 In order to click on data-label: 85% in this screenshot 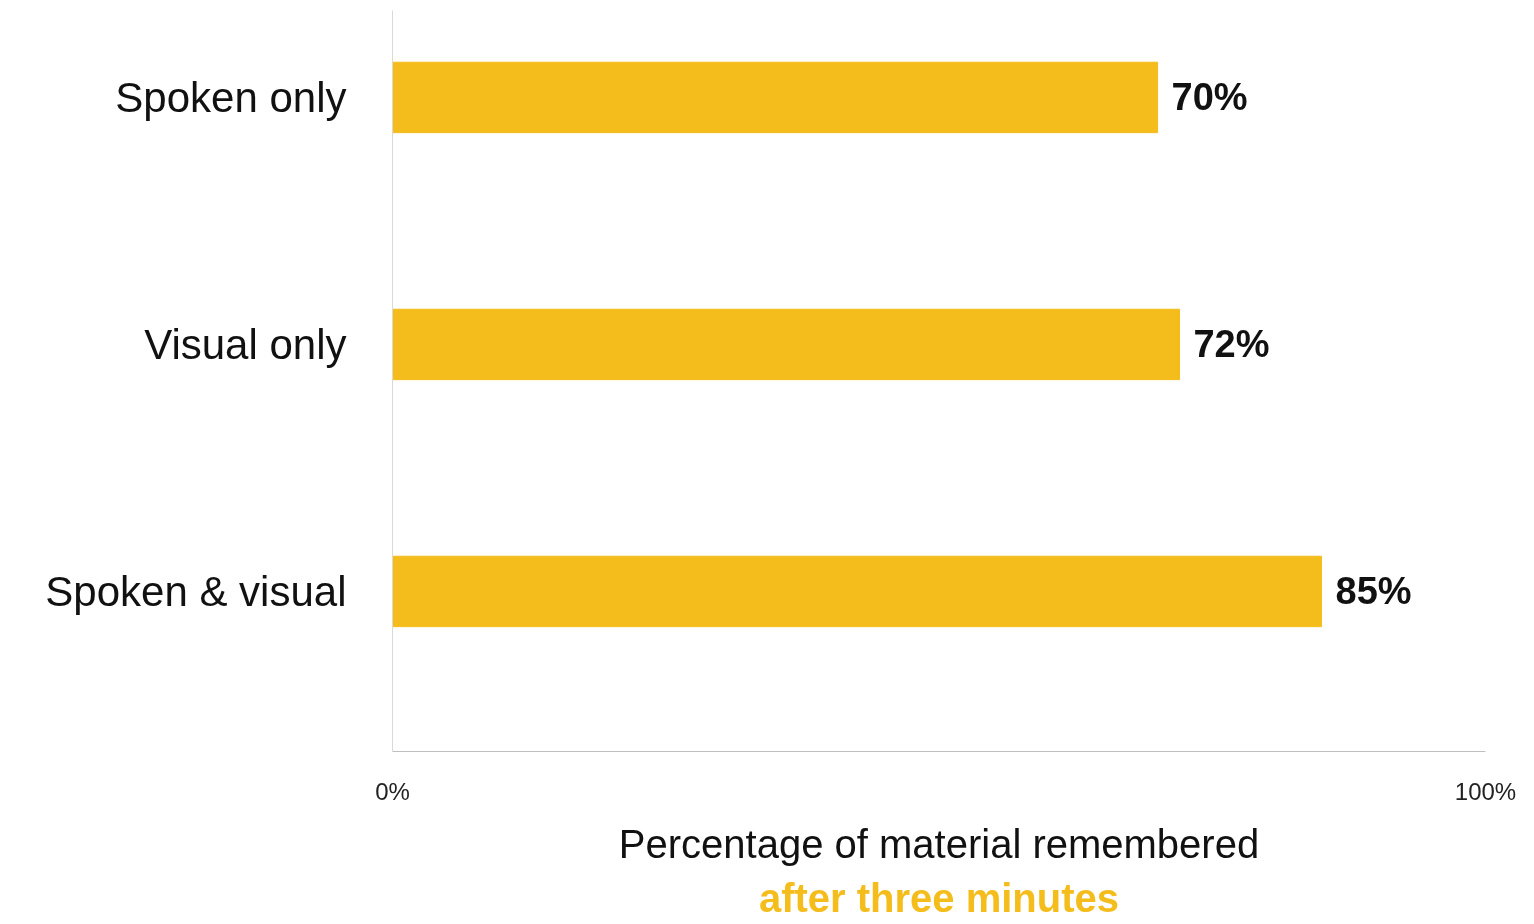, I will do `click(1373, 591)`.